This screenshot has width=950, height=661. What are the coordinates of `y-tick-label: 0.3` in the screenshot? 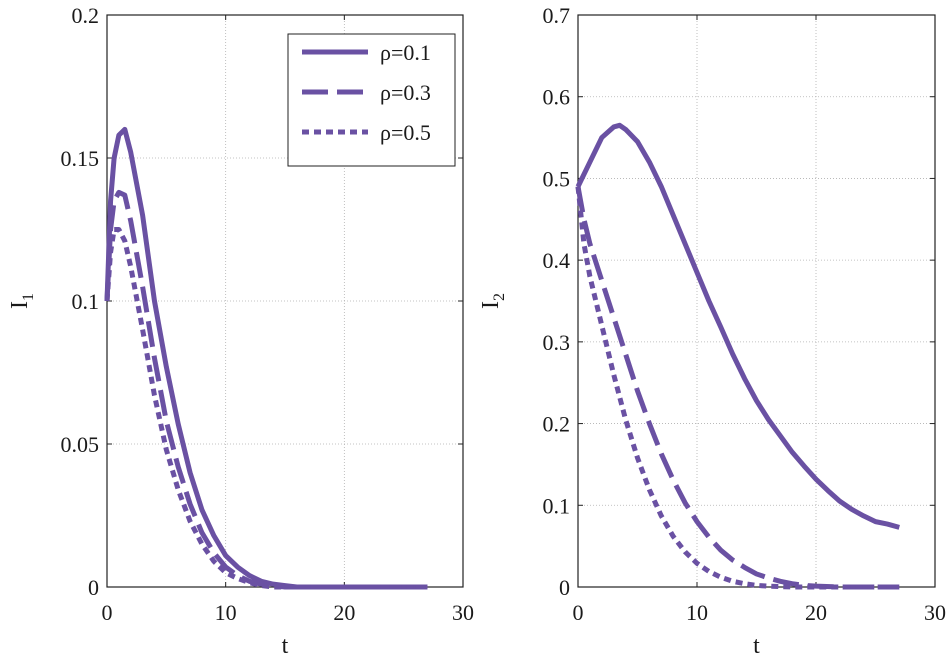 It's located at (557, 342).